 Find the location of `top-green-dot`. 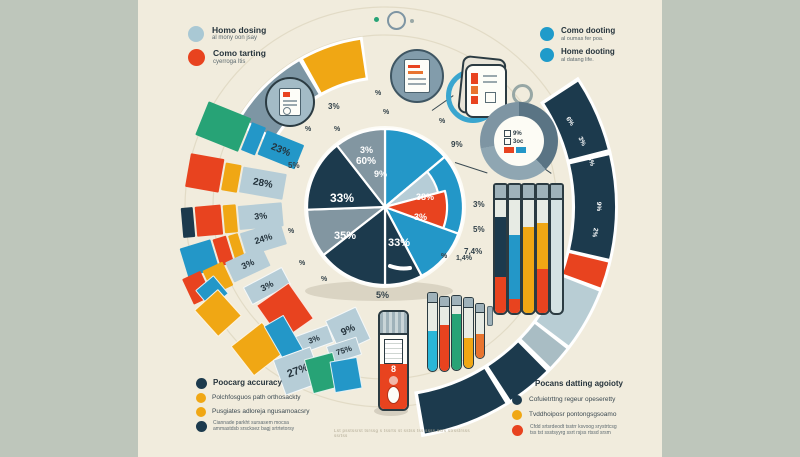

top-green-dot is located at coordinates (376, 19).